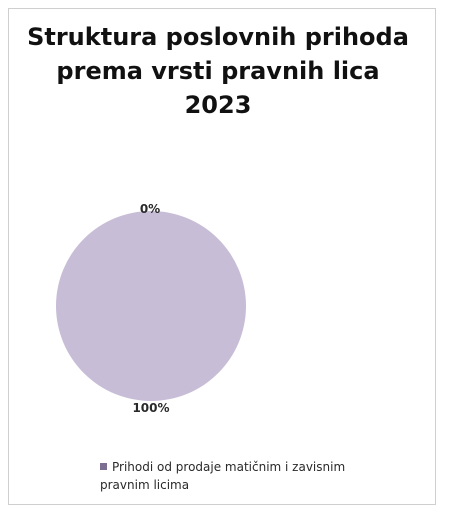  What do you see at coordinates (150, 408) in the screenshot?
I see `data-label-full: 100%` at bounding box center [150, 408].